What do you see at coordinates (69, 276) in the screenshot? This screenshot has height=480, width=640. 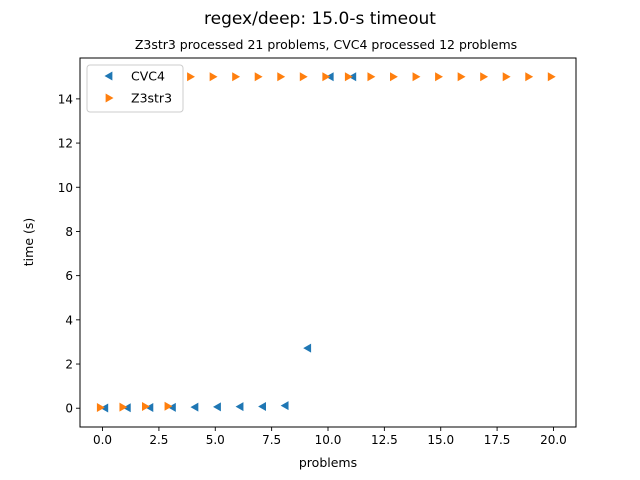 I see `y-tick-label: 6` at bounding box center [69, 276].